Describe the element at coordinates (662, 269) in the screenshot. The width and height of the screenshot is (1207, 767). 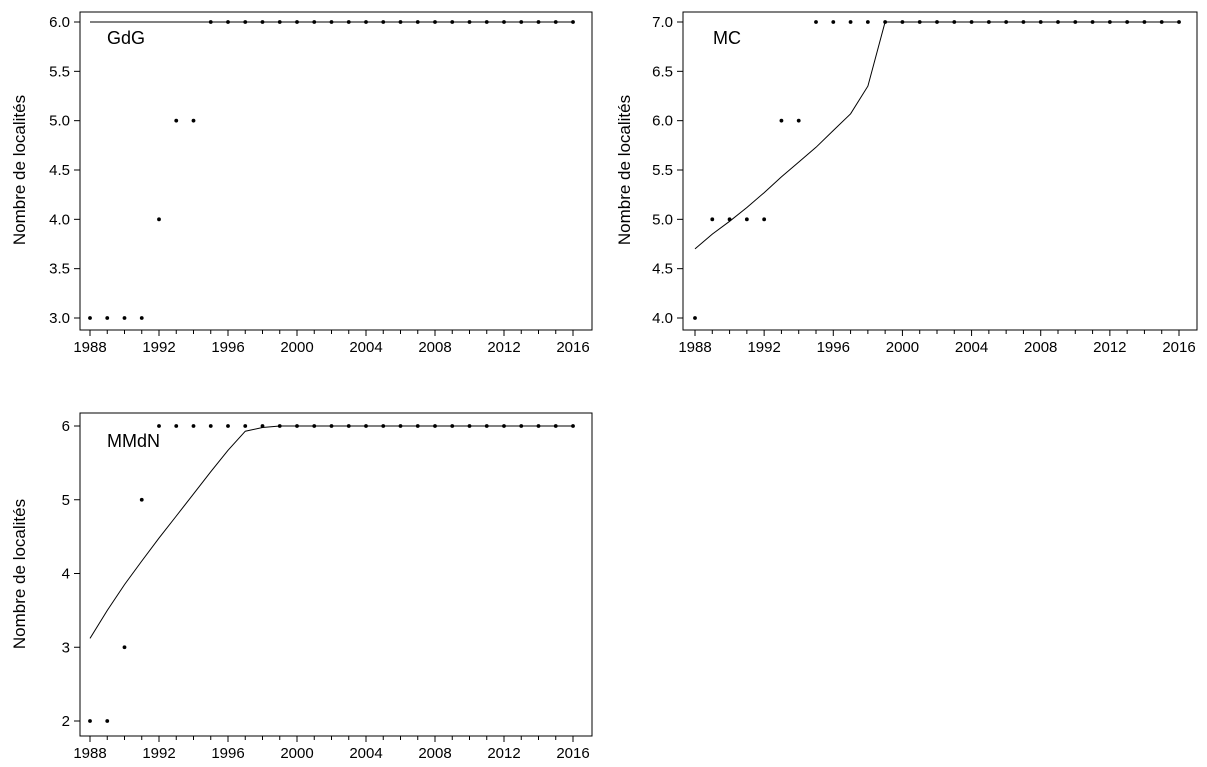
I see `y-tick-label: 4.5` at that location.